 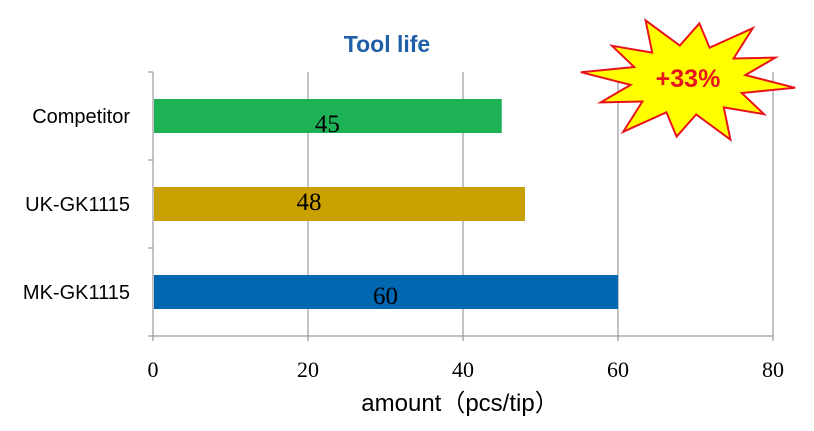 What do you see at coordinates (81, 117) in the screenshot?
I see `category-label: Competitor` at bounding box center [81, 117].